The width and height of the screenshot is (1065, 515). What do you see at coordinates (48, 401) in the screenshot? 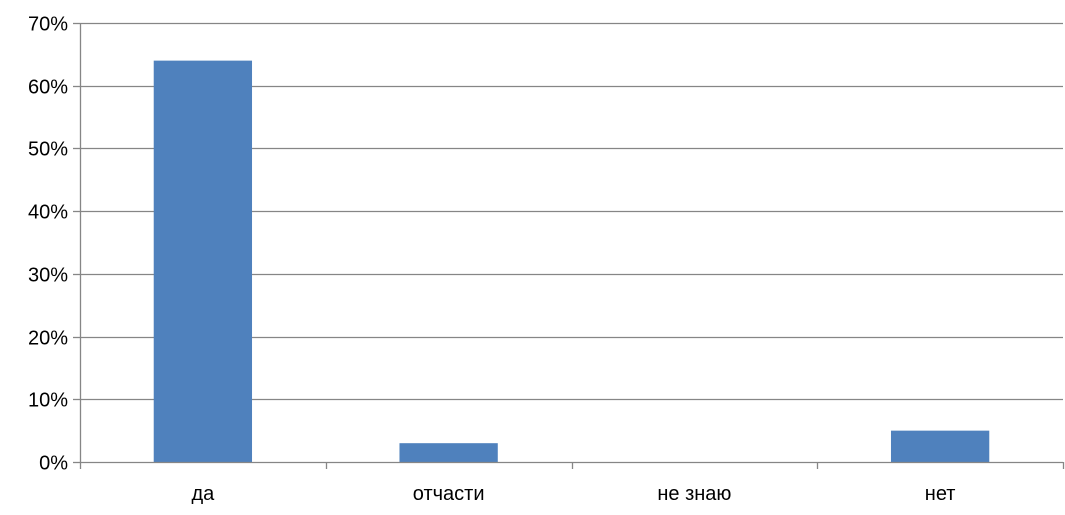
I see `y-tick-label: 10%` at bounding box center [48, 401].